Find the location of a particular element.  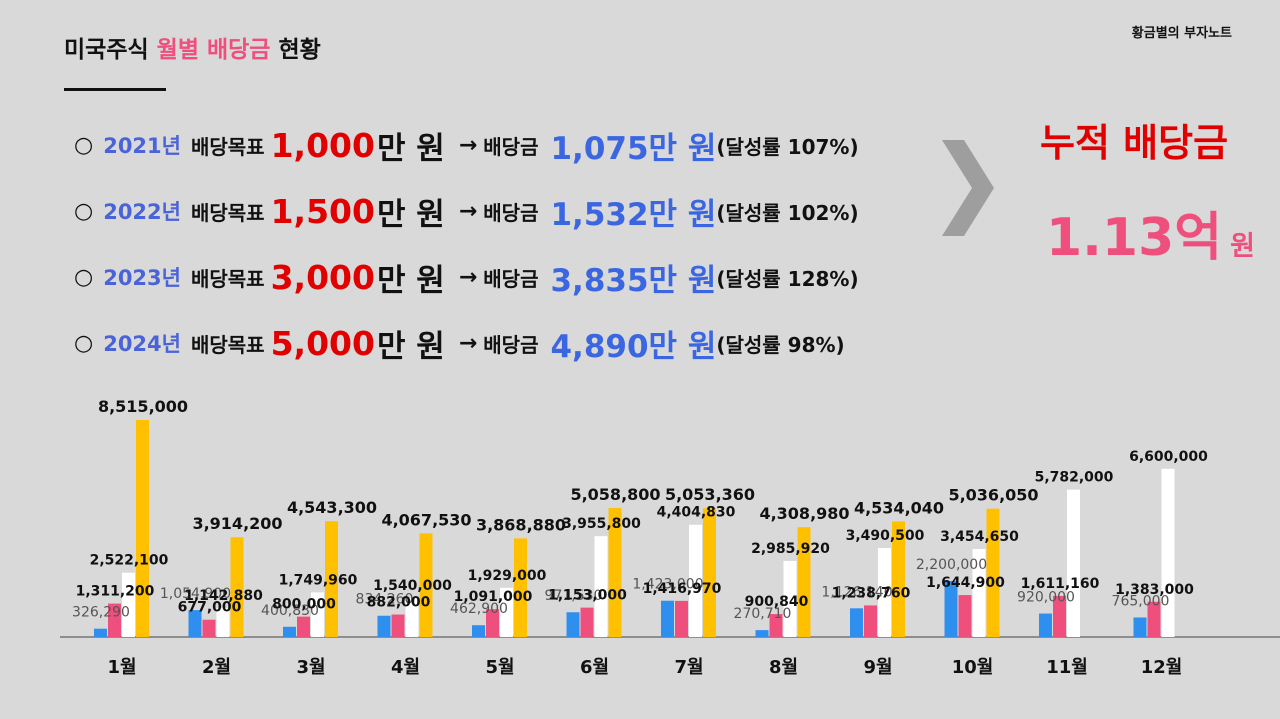

data-label-2023-1: 2,522,100 is located at coordinates (129, 561).